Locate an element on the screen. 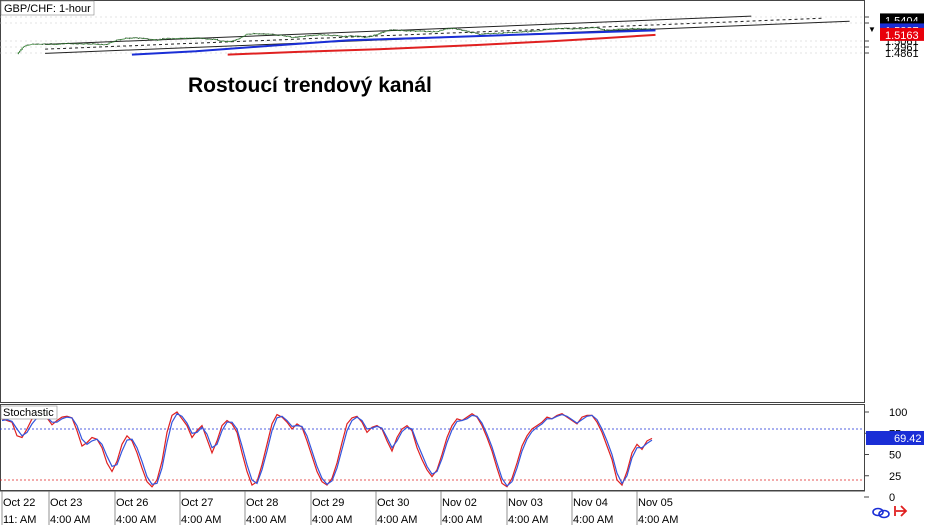 The height and width of the screenshot is (525, 925). osc-label-box is located at coordinates (29, 412).